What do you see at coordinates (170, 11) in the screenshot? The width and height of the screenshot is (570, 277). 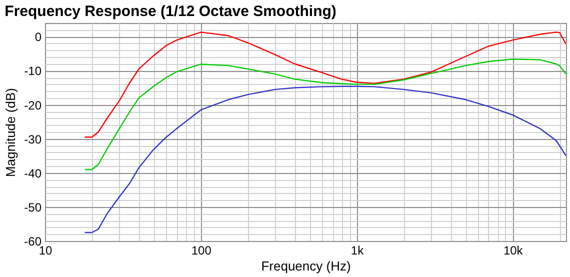 I see `chart-title: Frequency Response (1/12 Octave Smoothing)` at bounding box center [170, 11].